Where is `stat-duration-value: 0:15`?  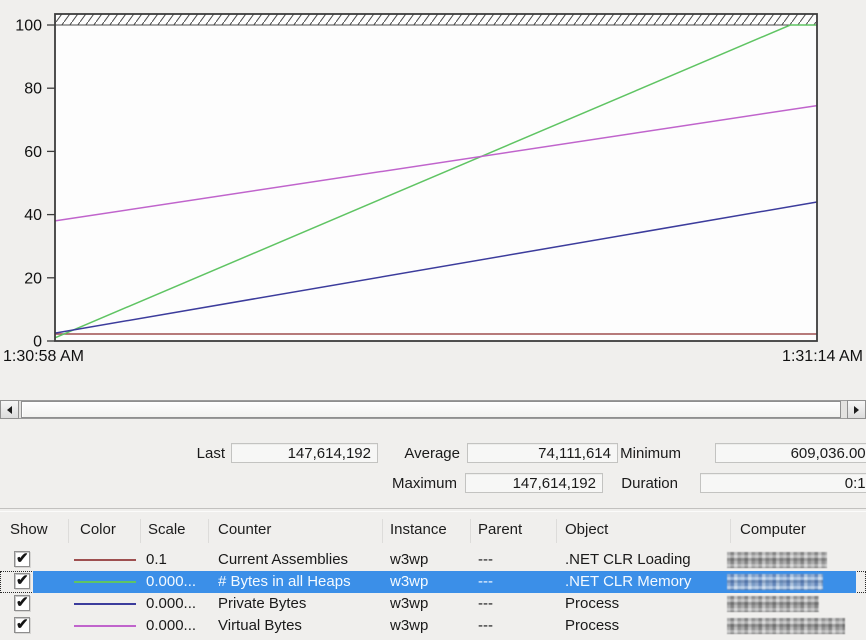
stat-duration-value: 0:15 is located at coordinates (783, 483).